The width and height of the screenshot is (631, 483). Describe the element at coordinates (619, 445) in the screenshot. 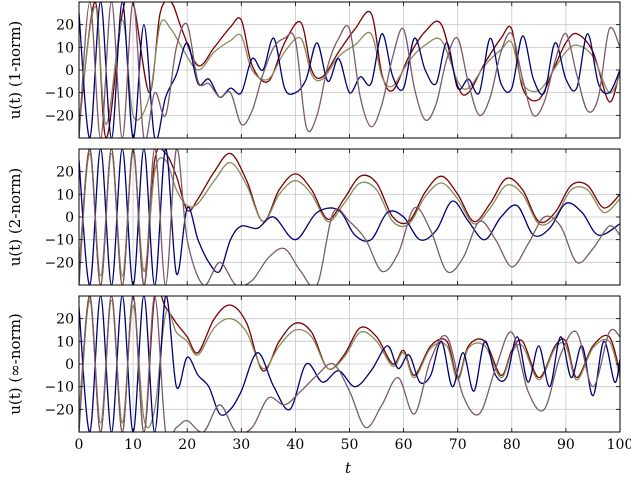

I see `x-tick-label: 100` at that location.